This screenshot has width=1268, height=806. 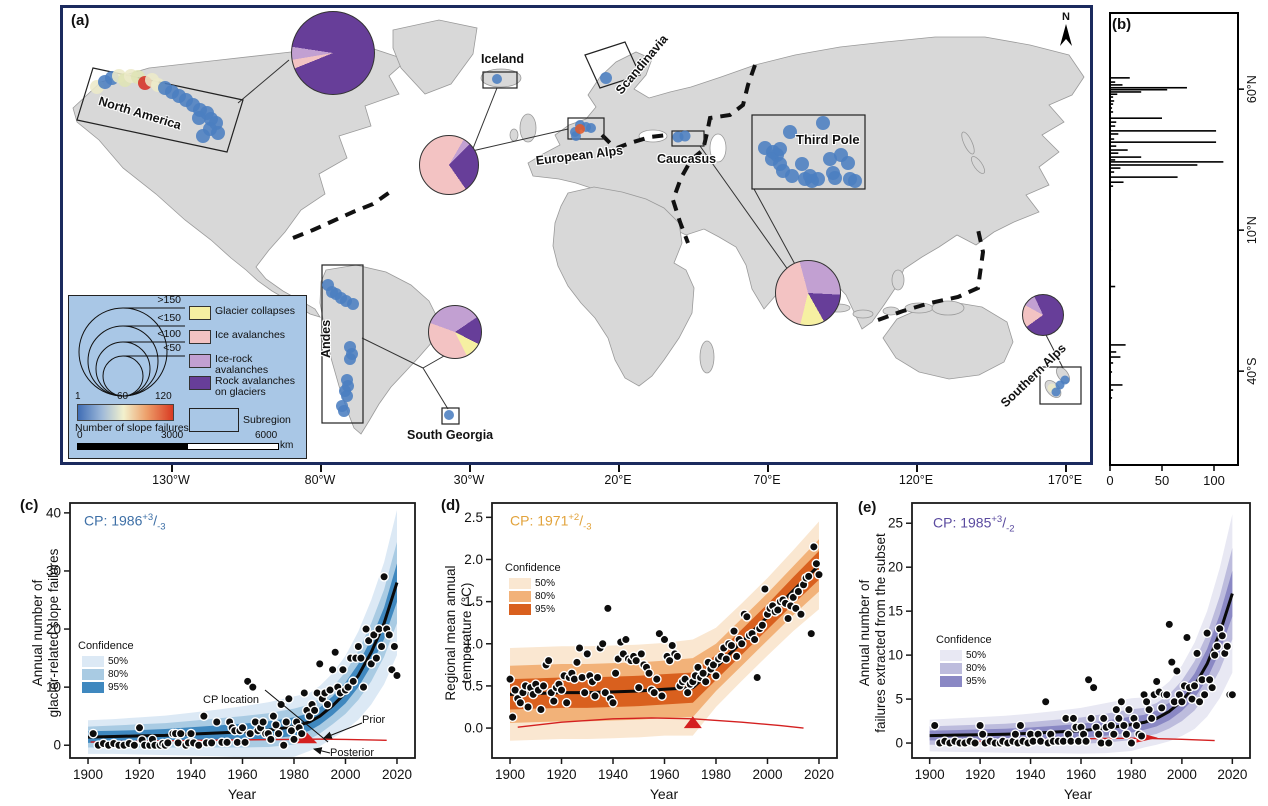 What do you see at coordinates (964, 661) in the screenshot?
I see `confidence-legend-e: Confidence 50% 80% 95%` at bounding box center [964, 661].